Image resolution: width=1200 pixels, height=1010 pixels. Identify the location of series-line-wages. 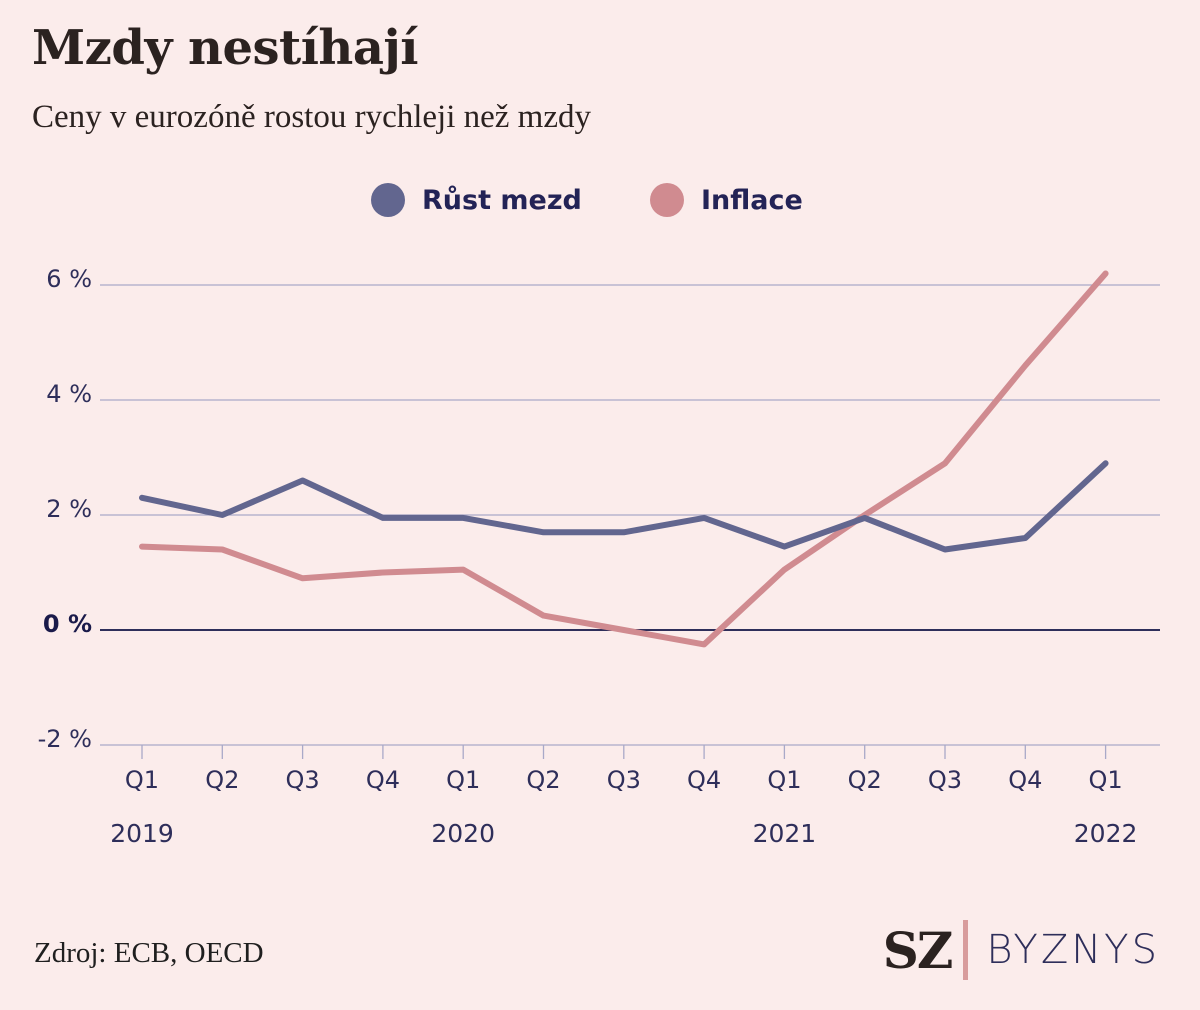
(624, 506).